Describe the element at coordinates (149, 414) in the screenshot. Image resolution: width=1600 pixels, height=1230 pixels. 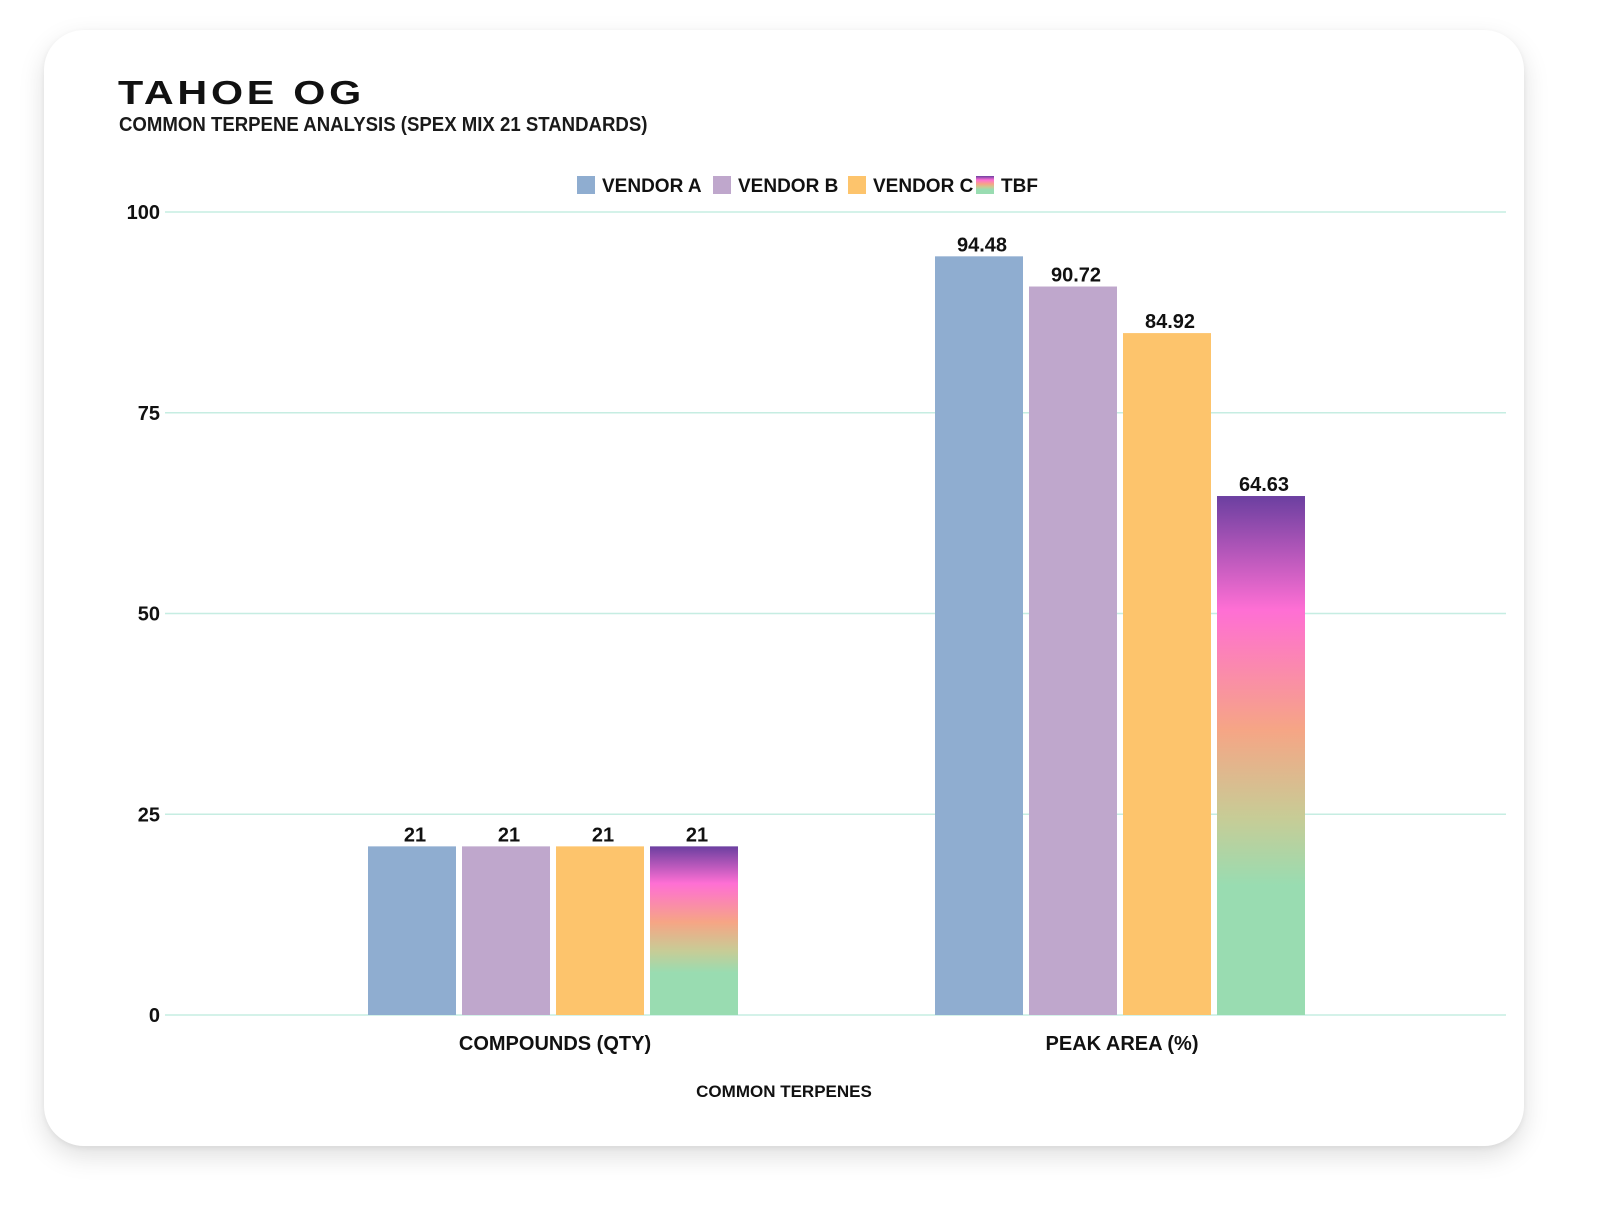
I see `y-tick-label: 75` at that location.